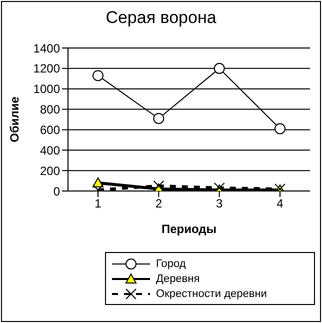 The image size is (322, 323). What do you see at coordinates (211, 294) in the screenshot?
I see `legend-label: Окрестности деревни` at bounding box center [211, 294].